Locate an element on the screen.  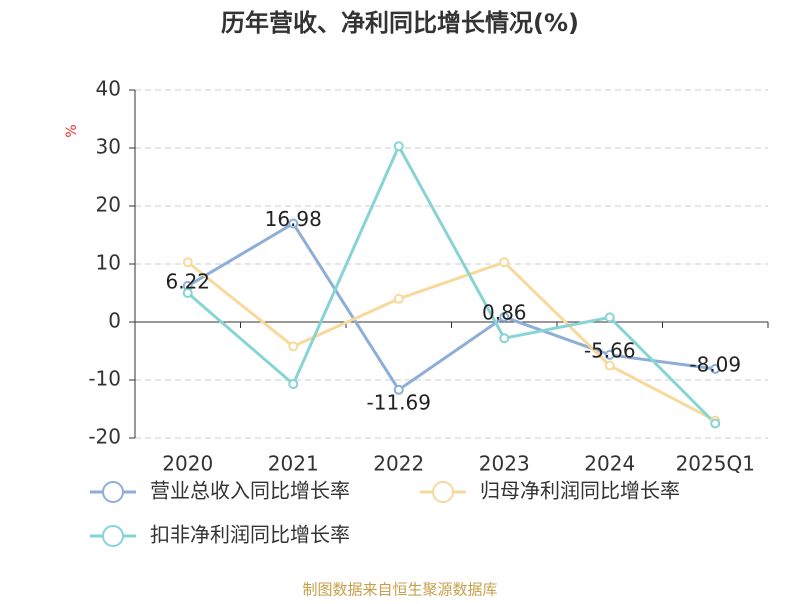
legend-label: 归母净利润同比增长率 is located at coordinates (580, 491).